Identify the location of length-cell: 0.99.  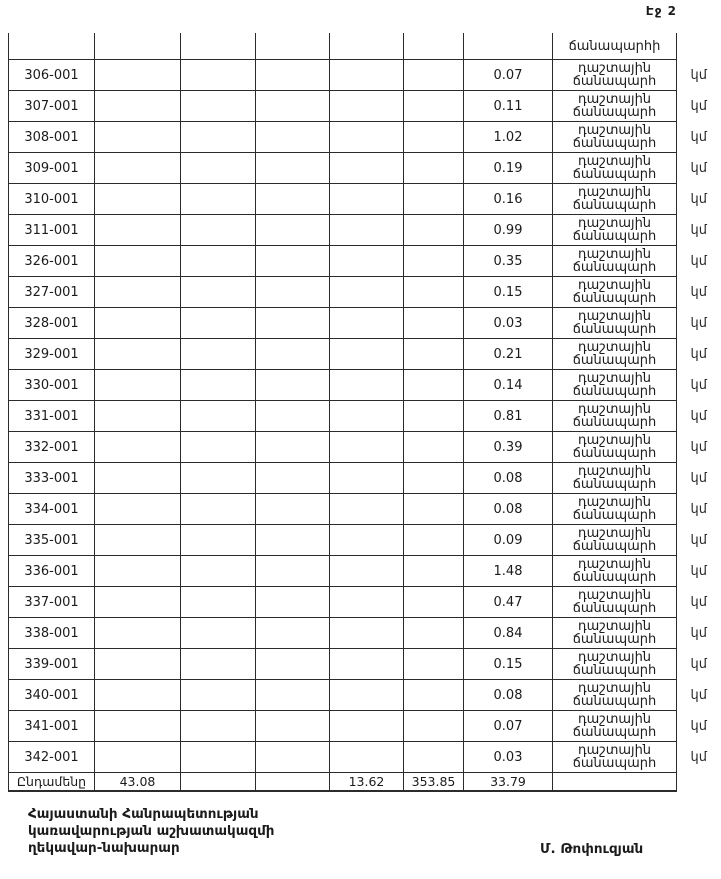
(508, 230).